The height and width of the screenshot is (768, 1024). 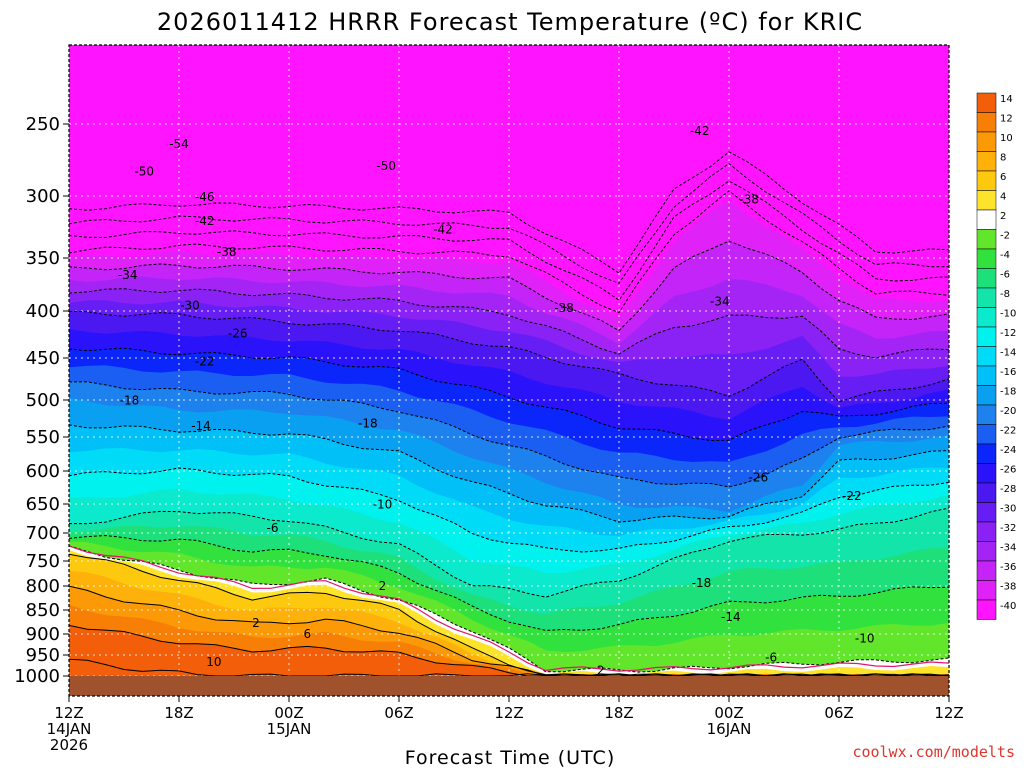 I want to click on colorbar-label: 8, so click(x=1003, y=157).